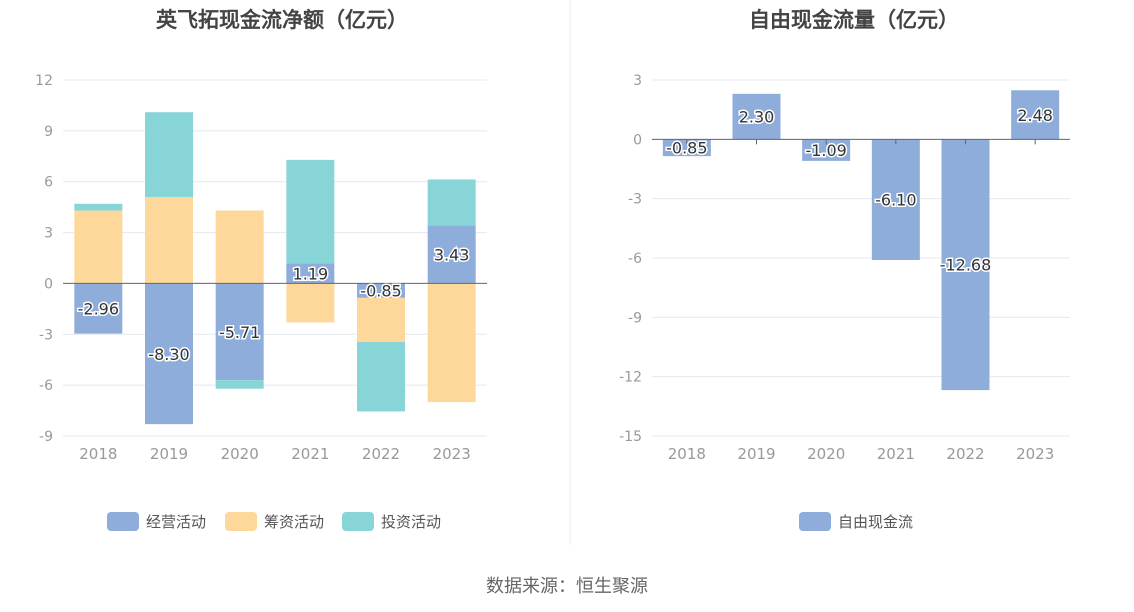  Describe the element at coordinates (310, 454) in the screenshot. I see `cashflow-x-tick-label: 2021` at that location.